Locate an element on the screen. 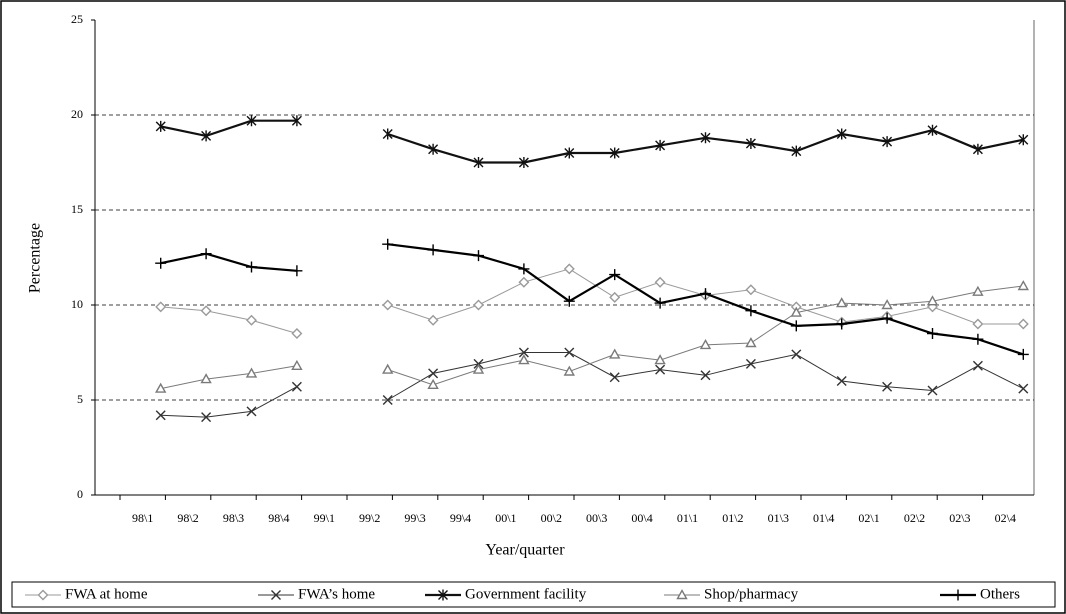 Image resolution: width=1066 pixels, height=614 pixels. x-tick-label: 02\4 is located at coordinates (1005, 518).